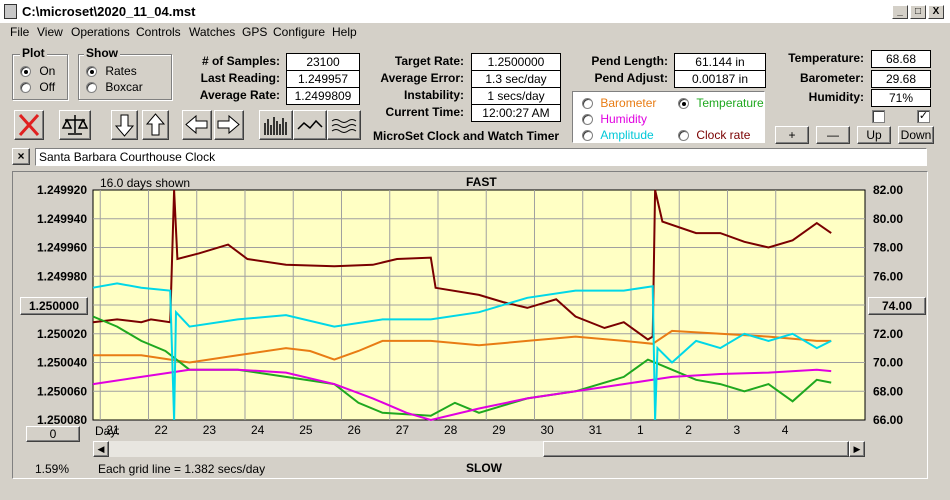 The width and height of the screenshot is (950, 500). I want to click on pend-adjust-value: 0.00187 in, so click(720, 79).